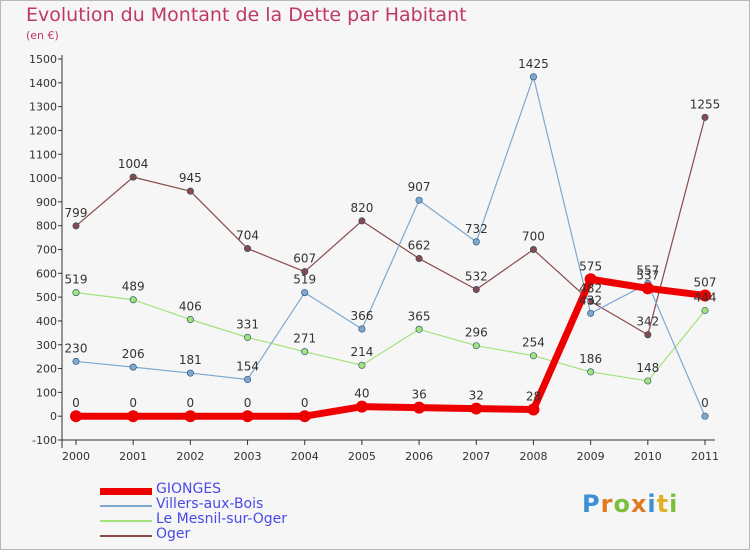  What do you see at coordinates (76, 348) in the screenshot?
I see `data-label: 230` at bounding box center [76, 348].